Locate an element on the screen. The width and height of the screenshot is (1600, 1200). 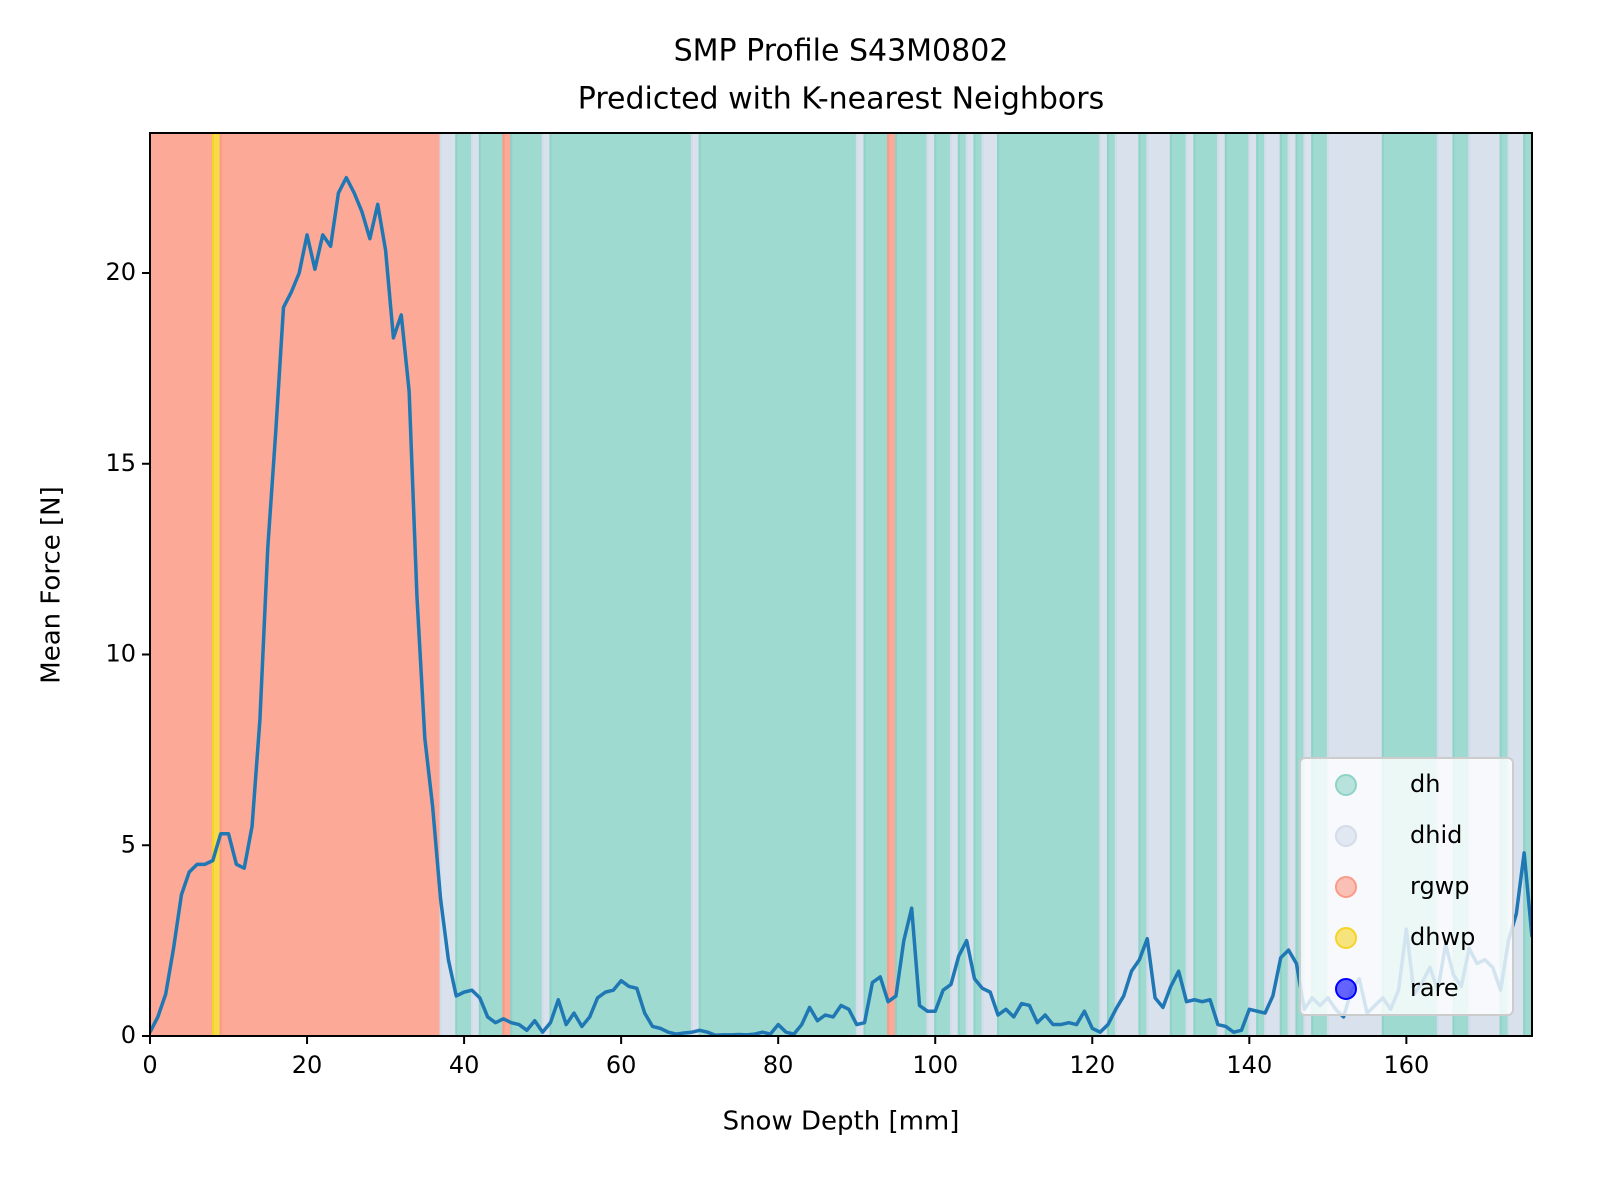
x-tick-label: 160 is located at coordinates (1406, 1065).